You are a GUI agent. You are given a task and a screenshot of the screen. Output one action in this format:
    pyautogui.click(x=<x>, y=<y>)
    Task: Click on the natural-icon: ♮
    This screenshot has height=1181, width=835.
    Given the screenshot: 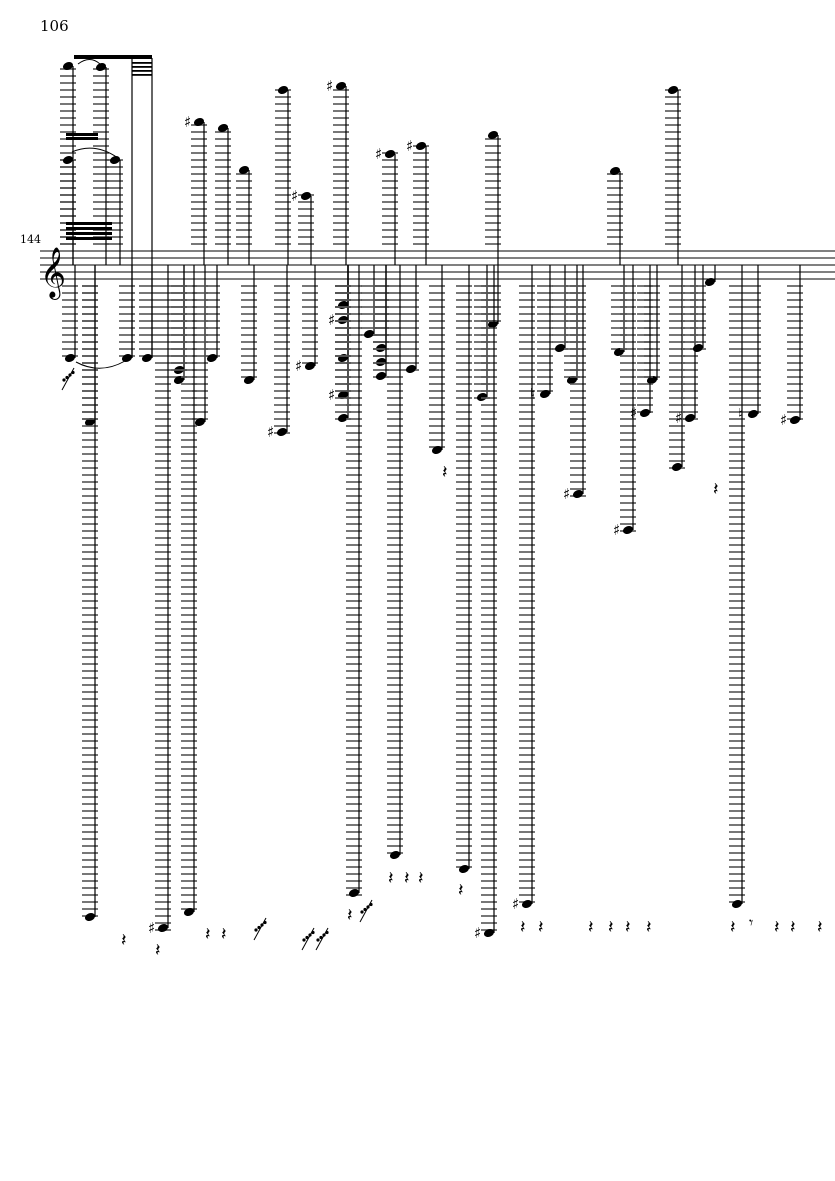 What is the action you would take?
    pyautogui.click(x=532, y=394)
    